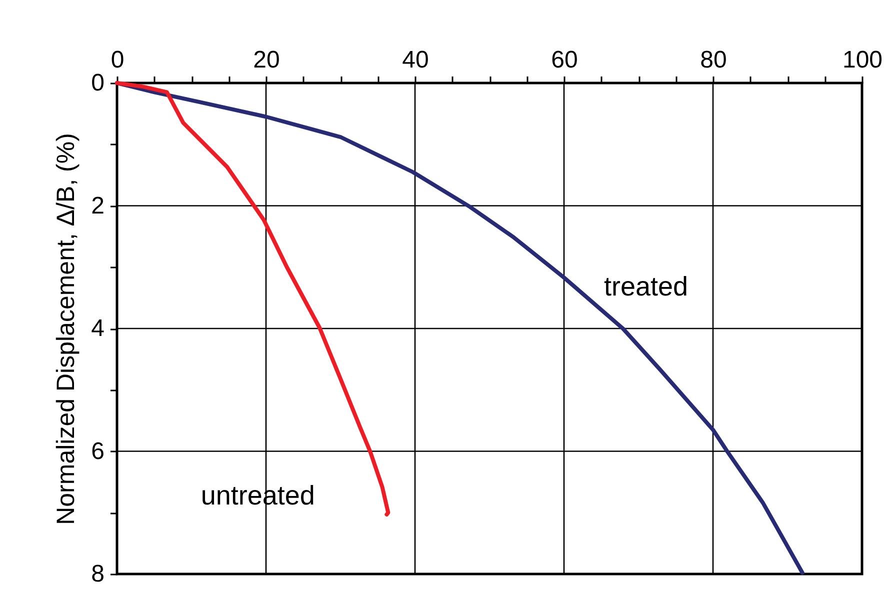 The width and height of the screenshot is (896, 589). What do you see at coordinates (97, 328) in the screenshot?
I see `y-tick-label: 4` at bounding box center [97, 328].